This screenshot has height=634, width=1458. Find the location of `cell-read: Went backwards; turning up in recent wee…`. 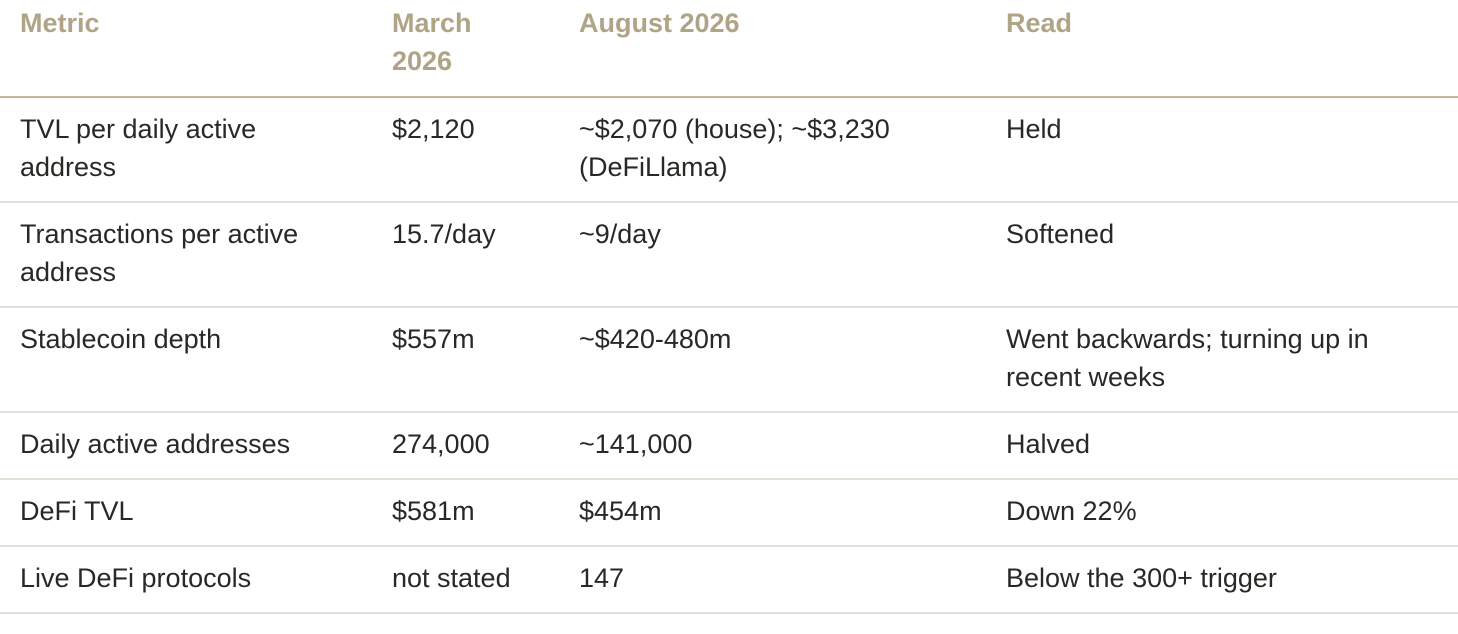

cell-read: Went backwards; turning up in recent wee… is located at coordinates (1222, 360).